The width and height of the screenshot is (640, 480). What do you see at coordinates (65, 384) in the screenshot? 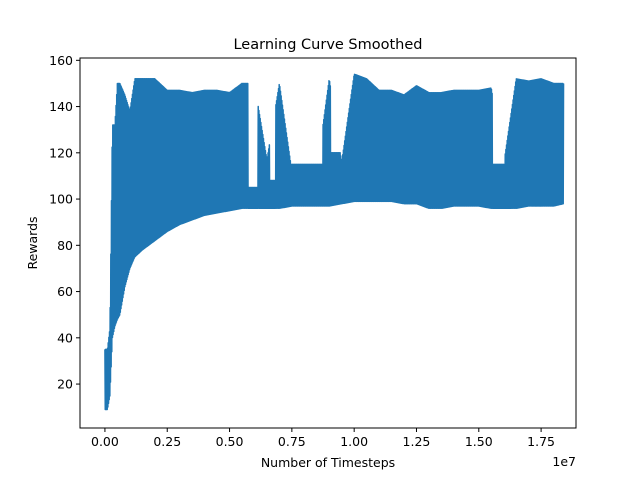
I see `y-tick-label: 20` at bounding box center [65, 384].